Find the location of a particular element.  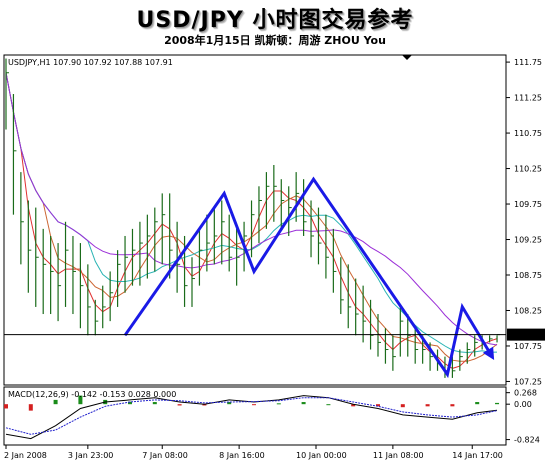

current-price-label: 107.91 is located at coordinates (526, 335).